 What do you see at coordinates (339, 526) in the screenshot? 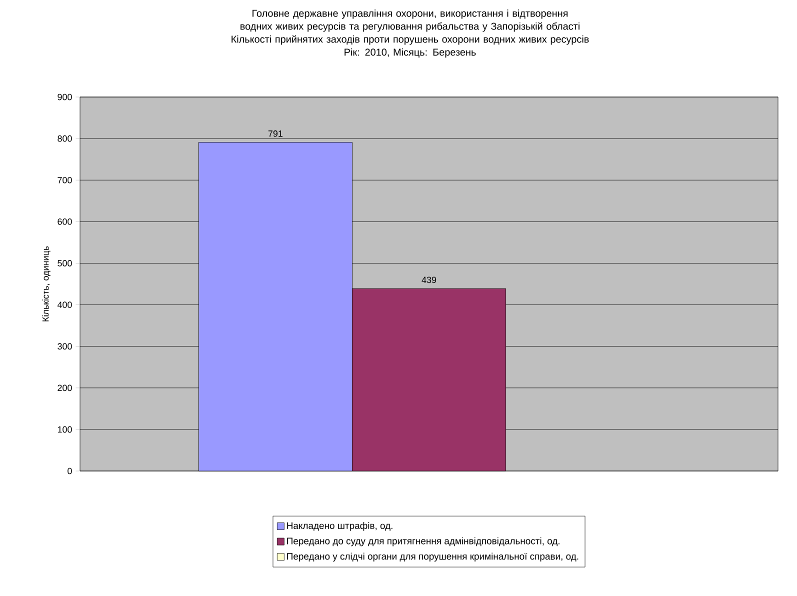
I see `legend-label: Накладено штрафів, од.` at bounding box center [339, 526].